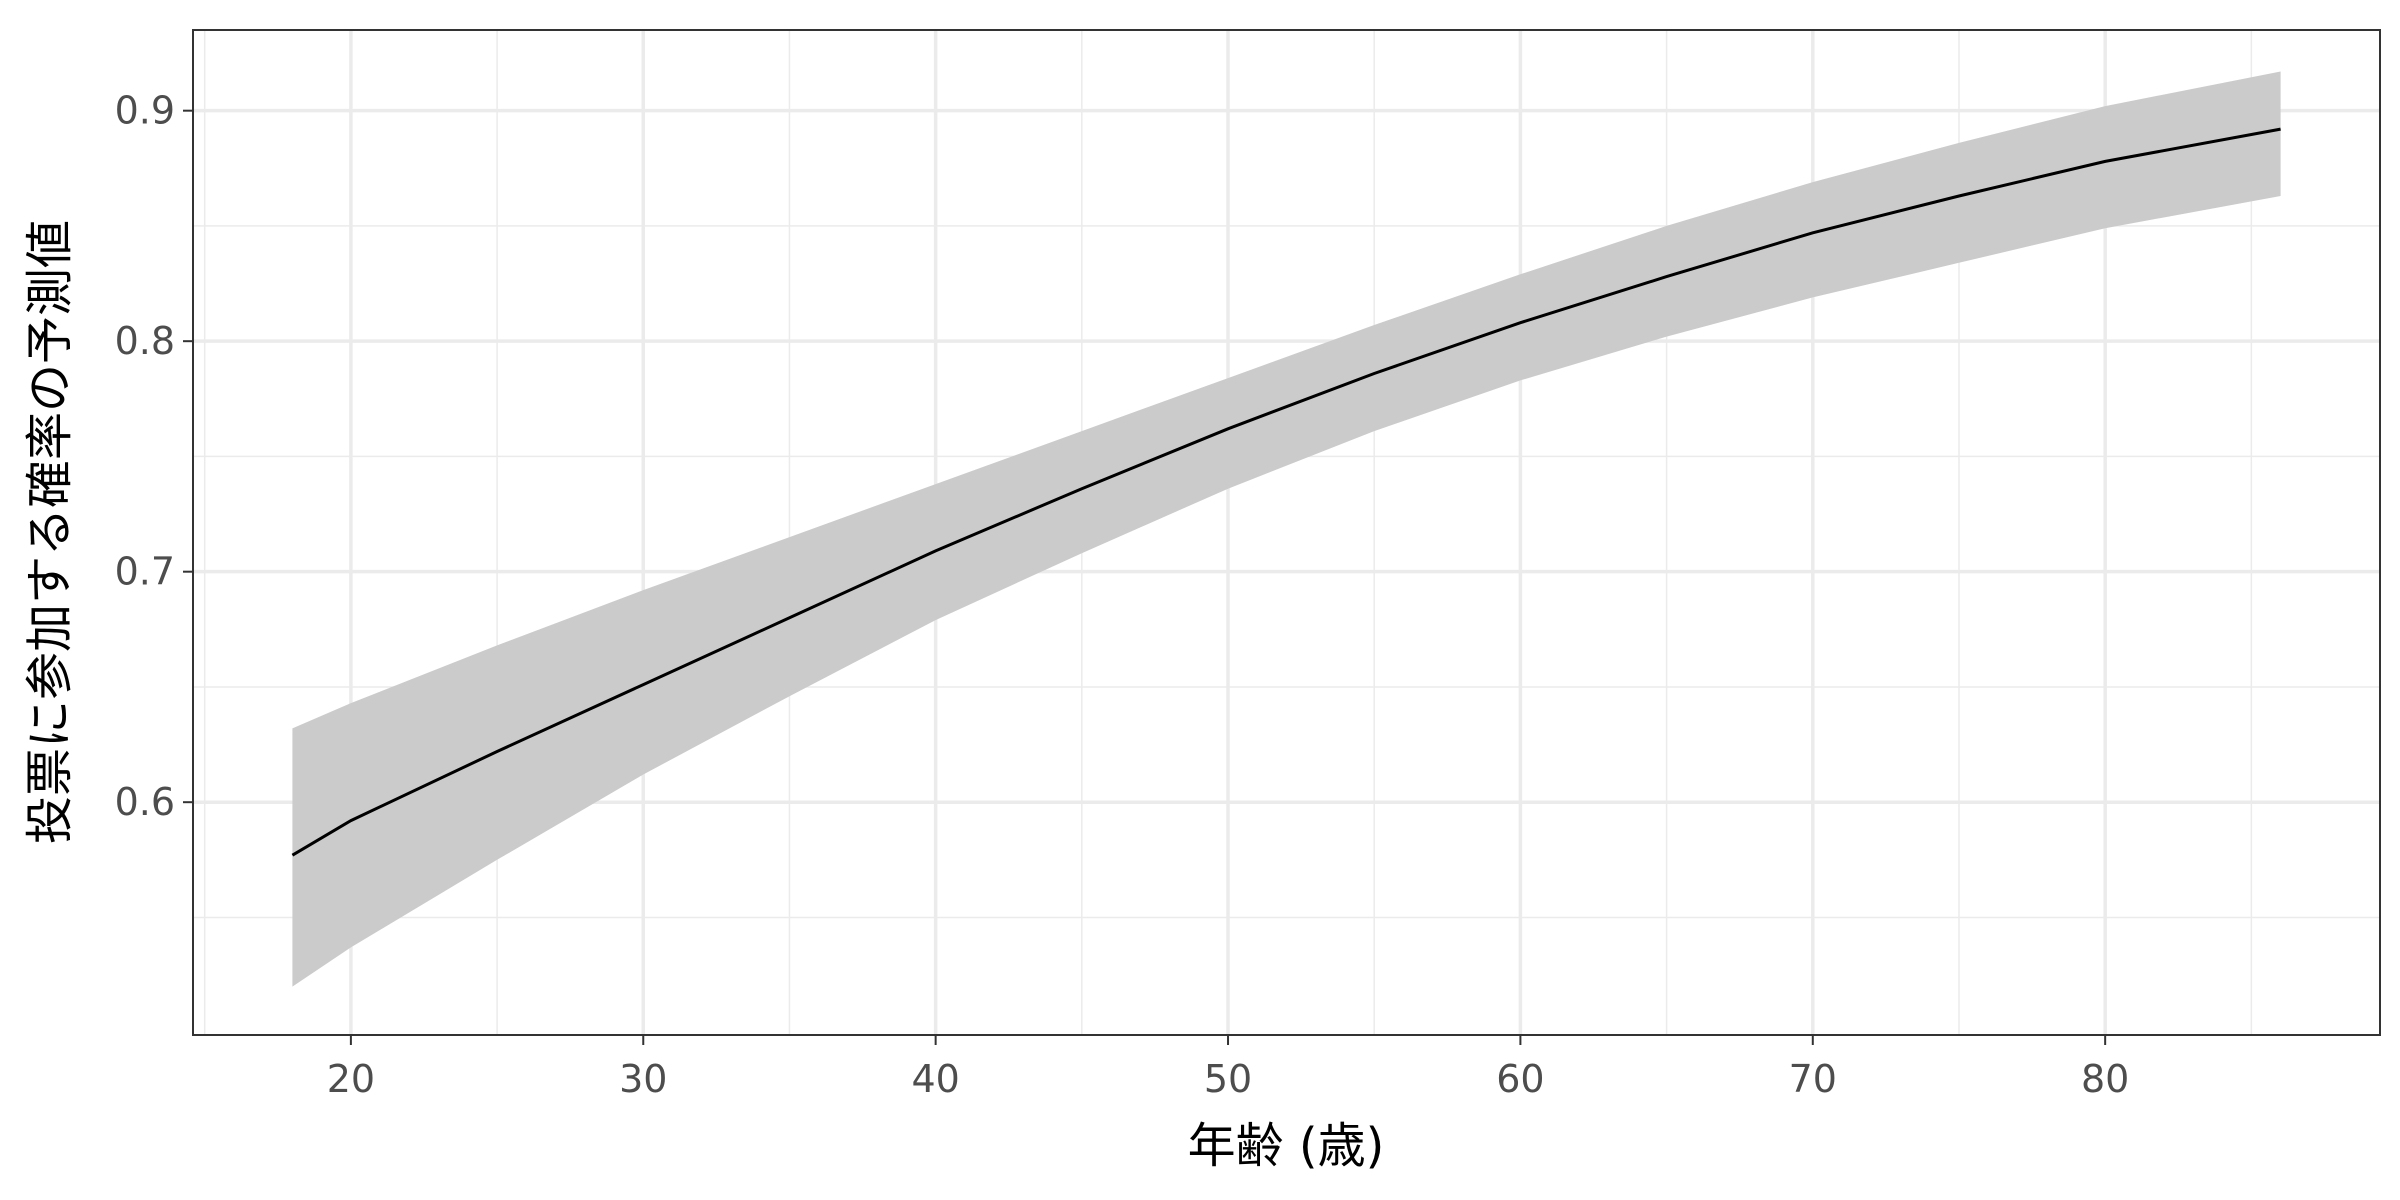 This screenshot has height=1200, width=2400. I want to click on x-tick-label: 70, so click(1813, 1079).